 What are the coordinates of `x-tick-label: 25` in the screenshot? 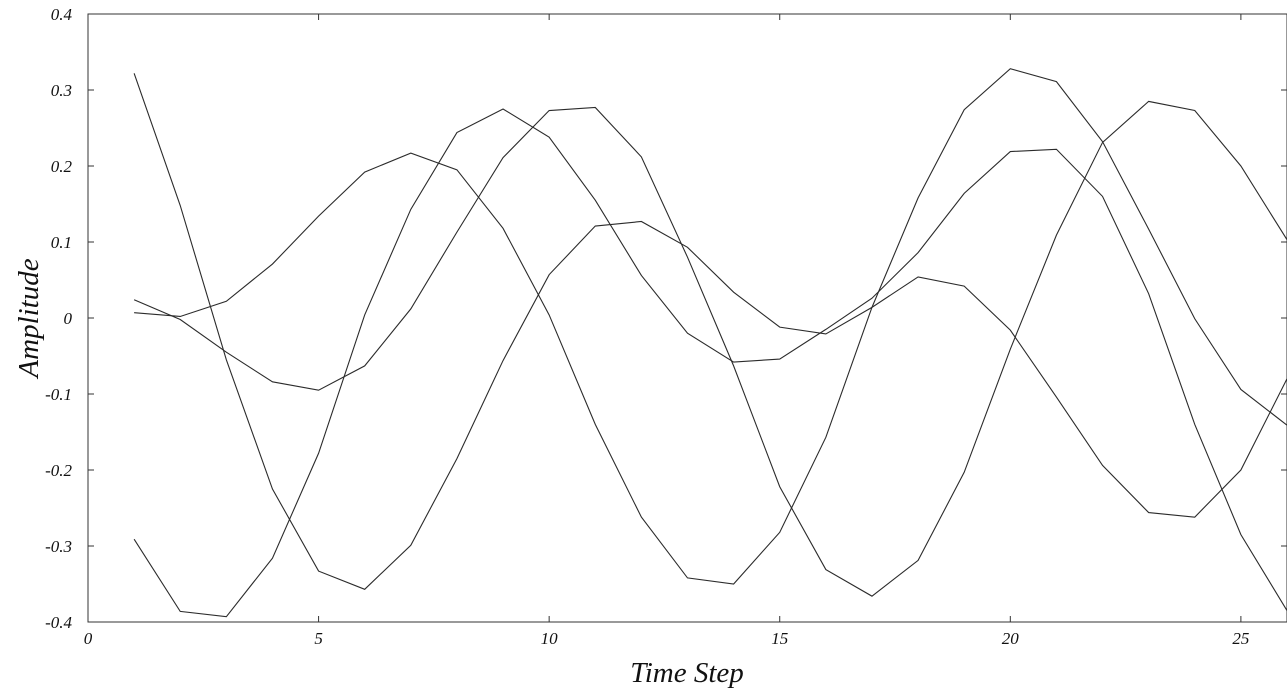 It's located at (1240, 638).